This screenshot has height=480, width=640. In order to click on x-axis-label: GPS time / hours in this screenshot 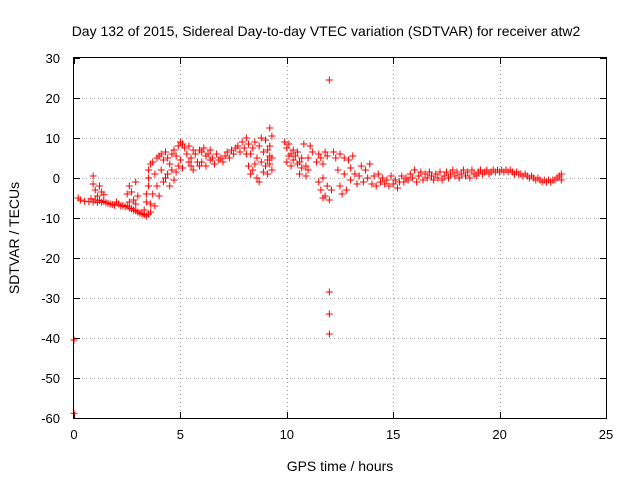, I will do `click(340, 466)`.